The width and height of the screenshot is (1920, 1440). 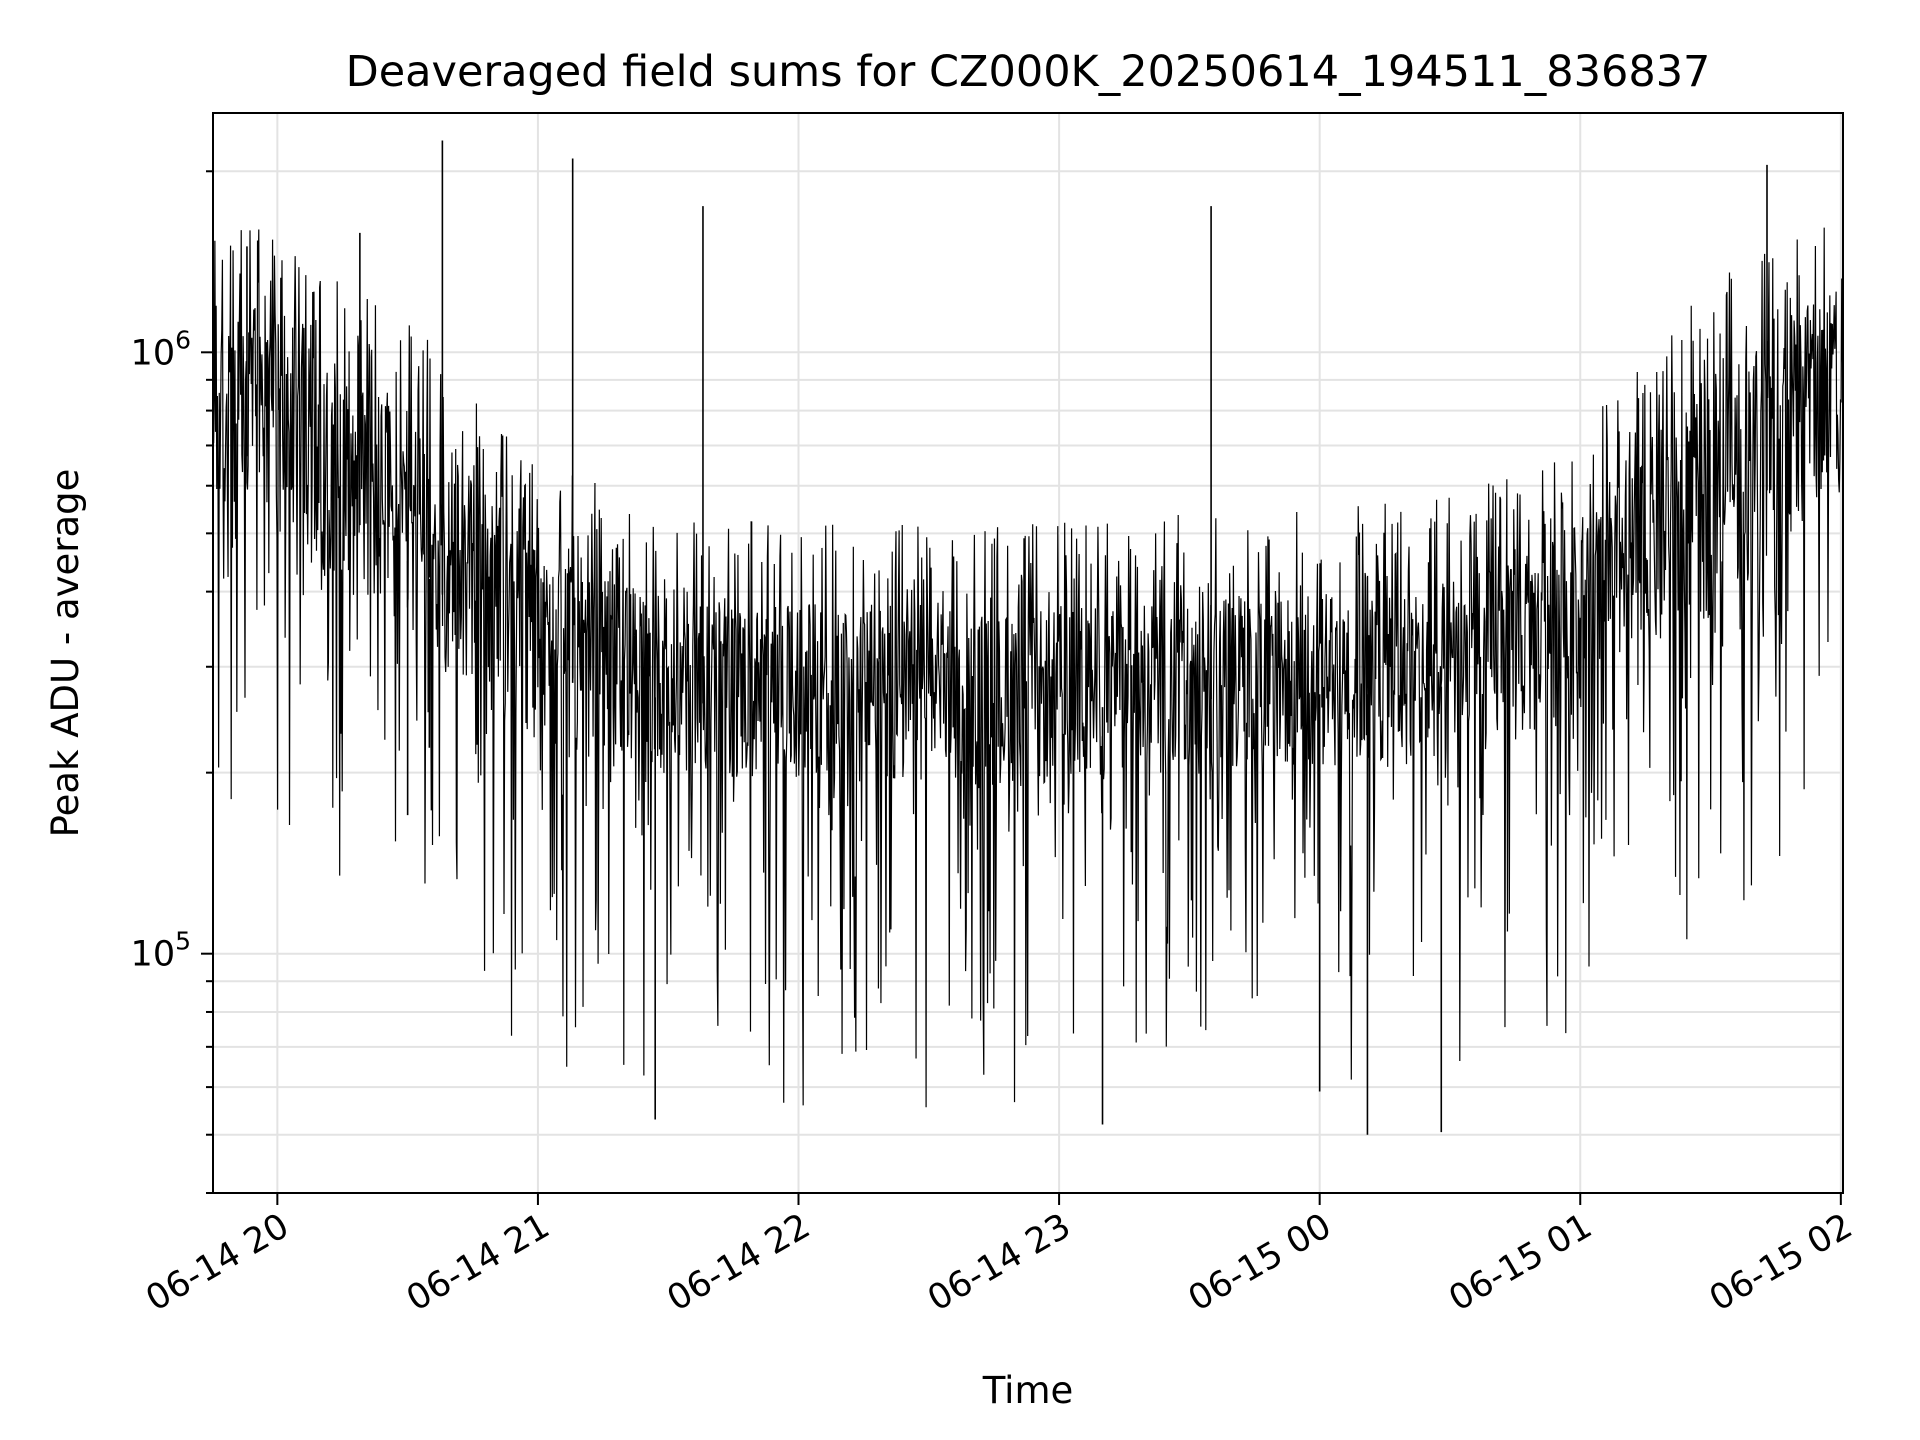 I want to click on x-axis-label: Time, so click(x=1028, y=1390).